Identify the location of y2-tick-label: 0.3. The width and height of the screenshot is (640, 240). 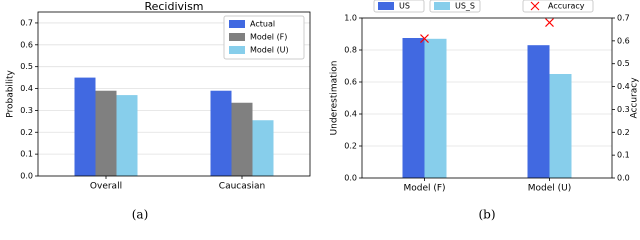
(623, 109).